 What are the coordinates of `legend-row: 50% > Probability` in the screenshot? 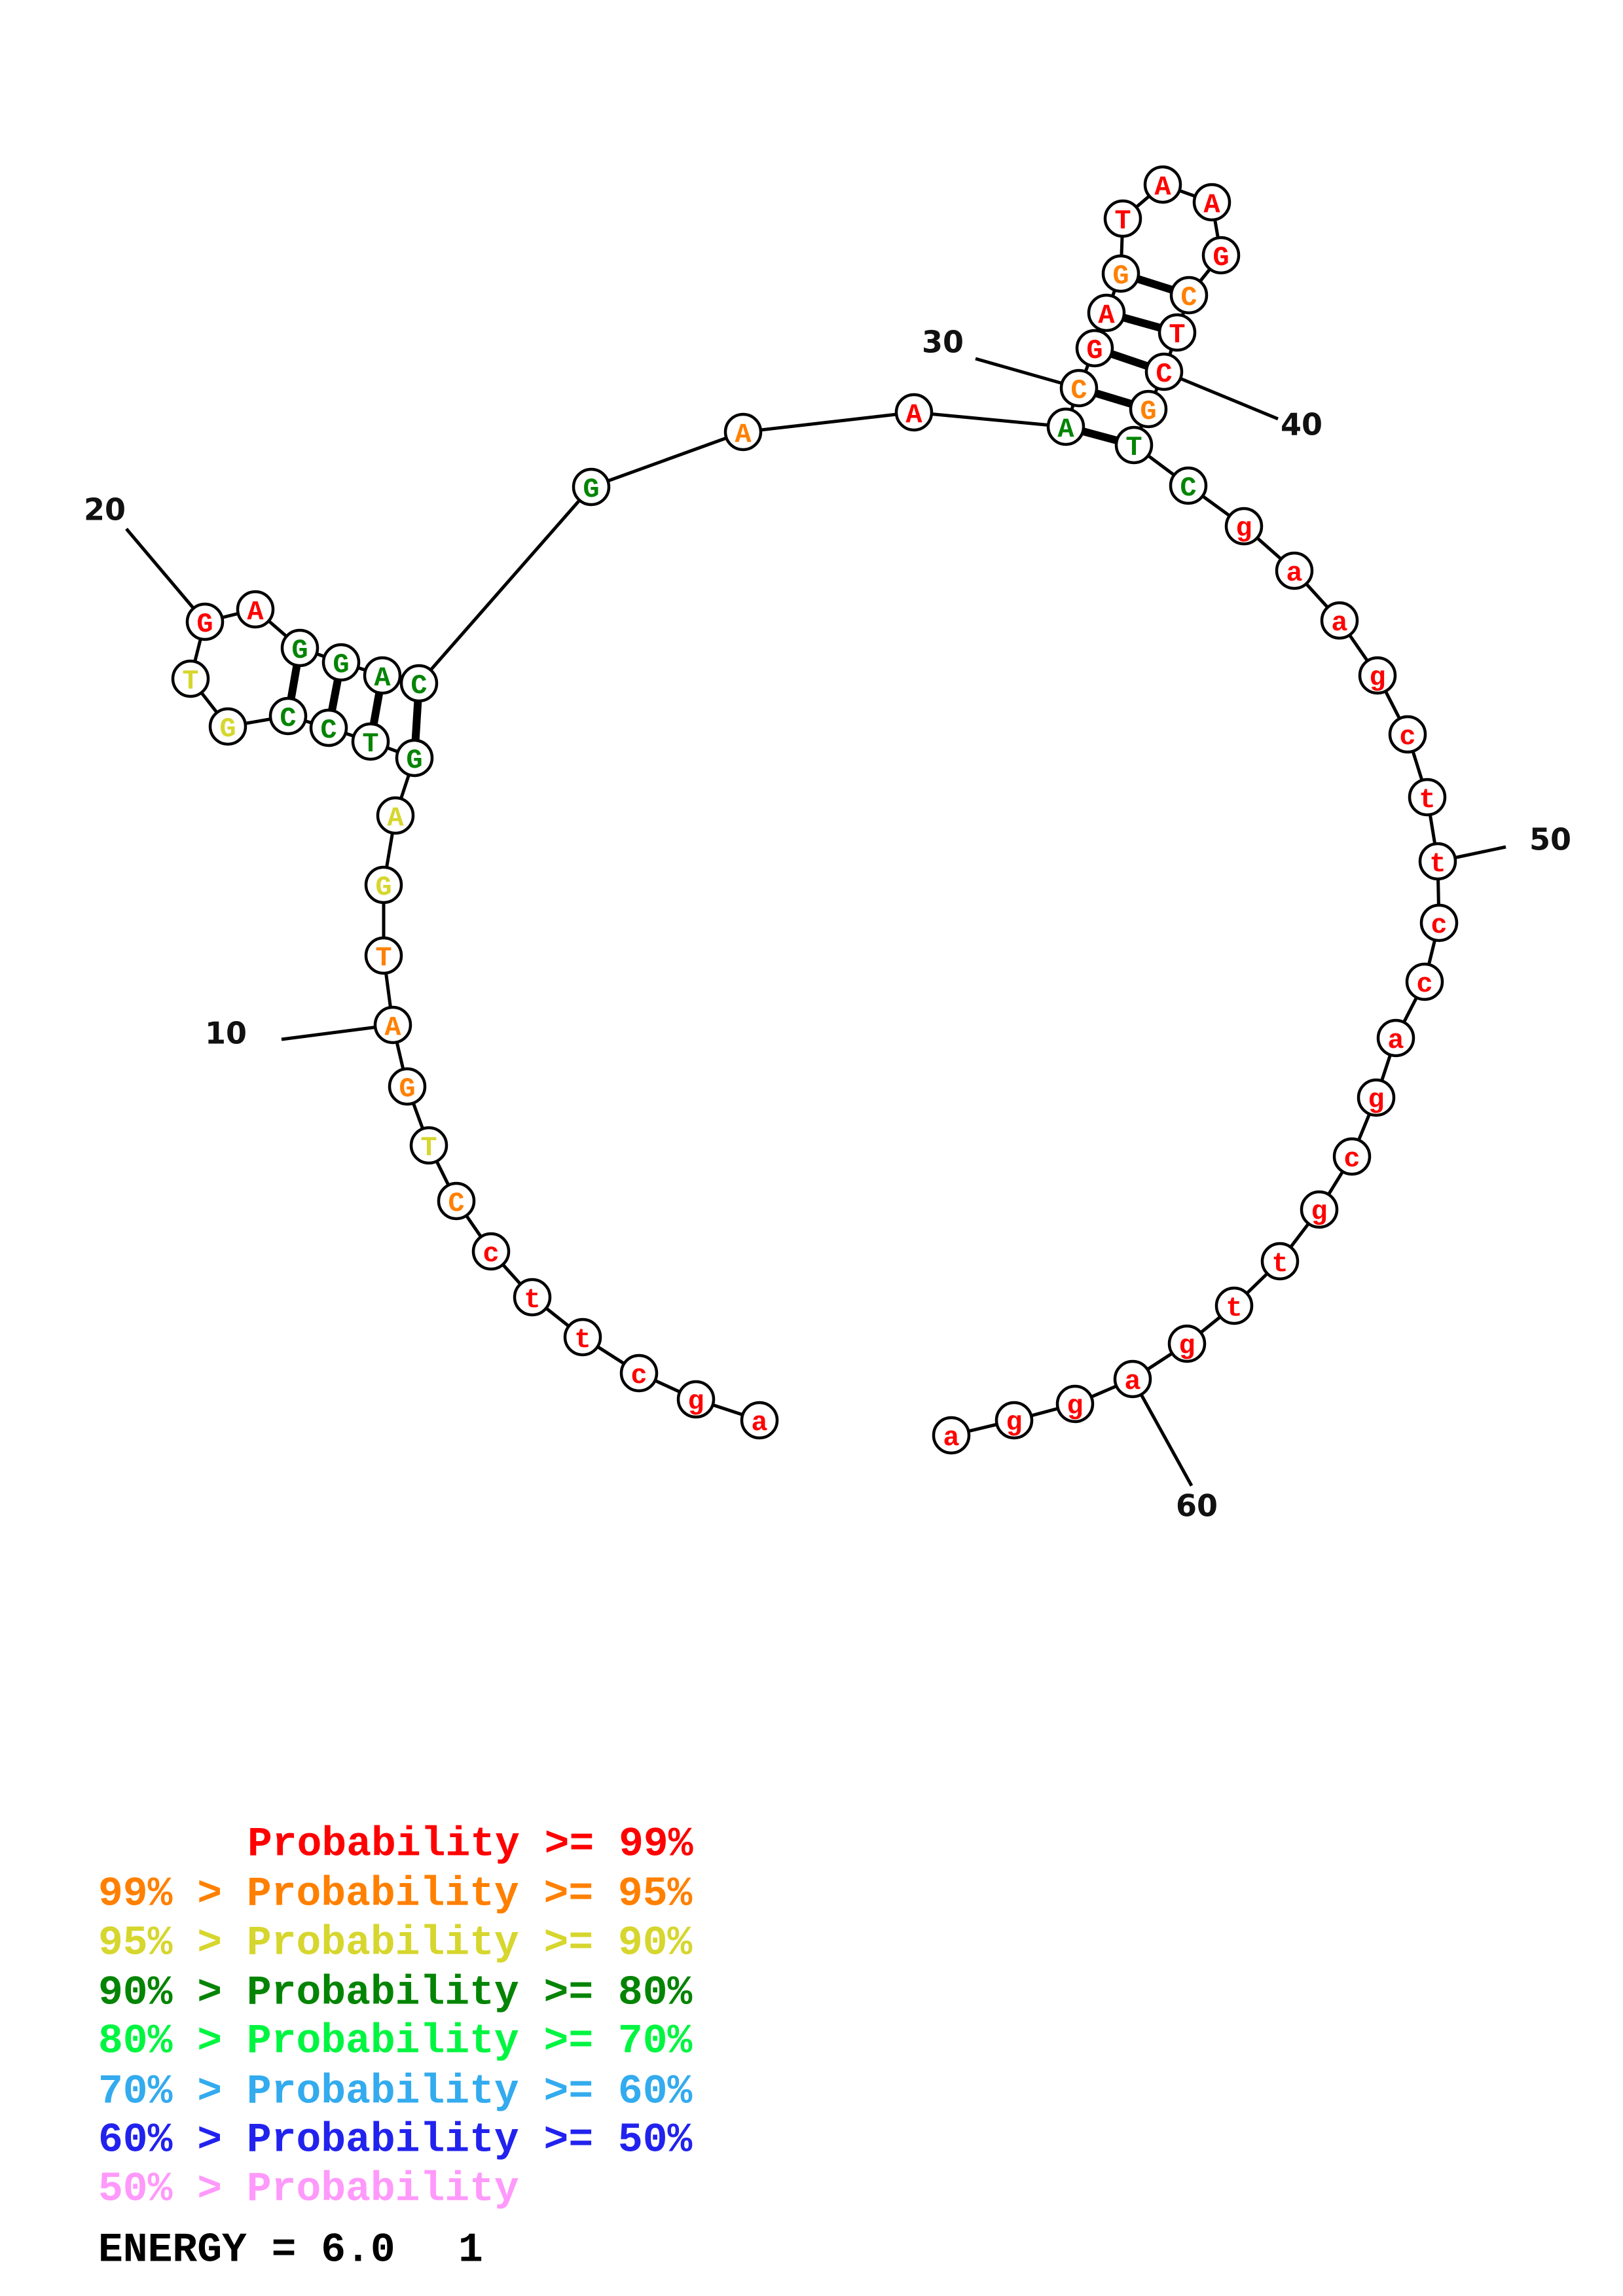 It's located at (308, 2189).